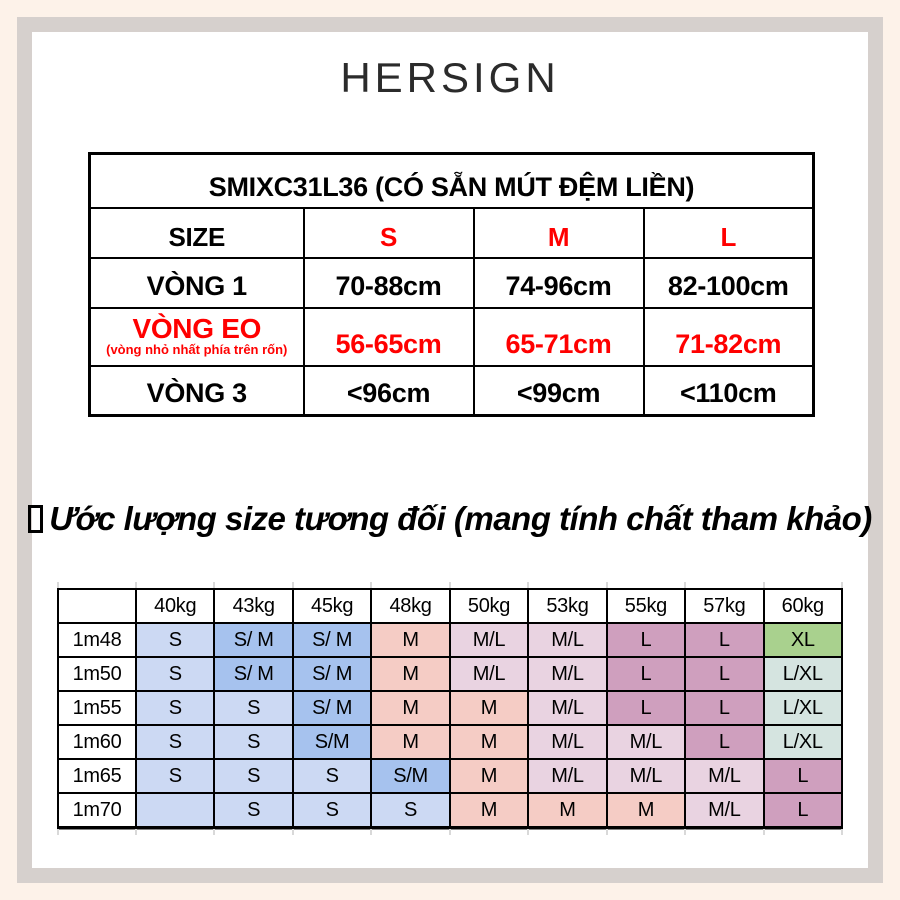 This screenshot has width=900, height=900. Describe the element at coordinates (490, 607) in the screenshot. I see `est-weight-header: 50kg` at that location.